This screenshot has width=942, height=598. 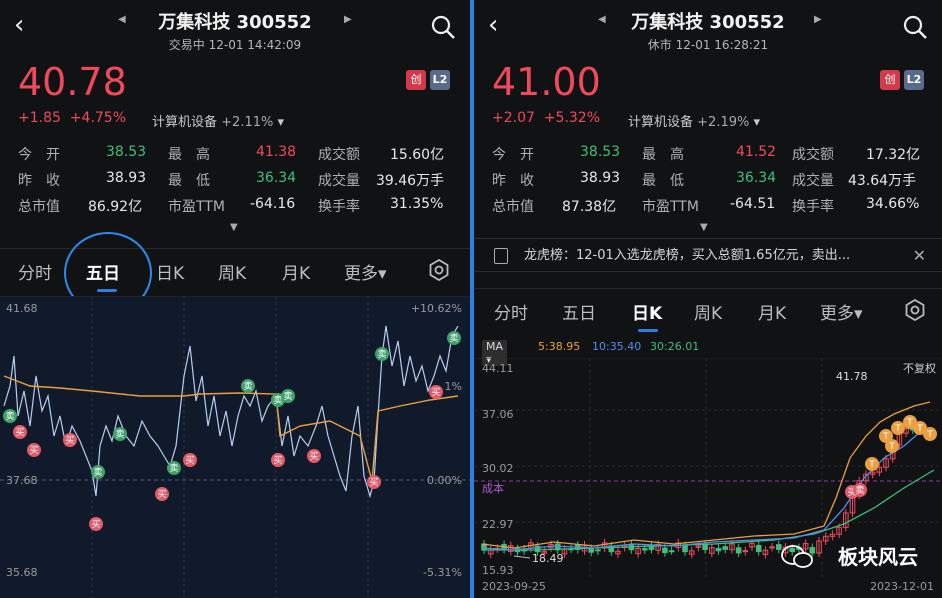 What do you see at coordinates (694, 122) in the screenshot?
I see `industry-tag: 计算机设备 +2.19% ▾` at bounding box center [694, 122].